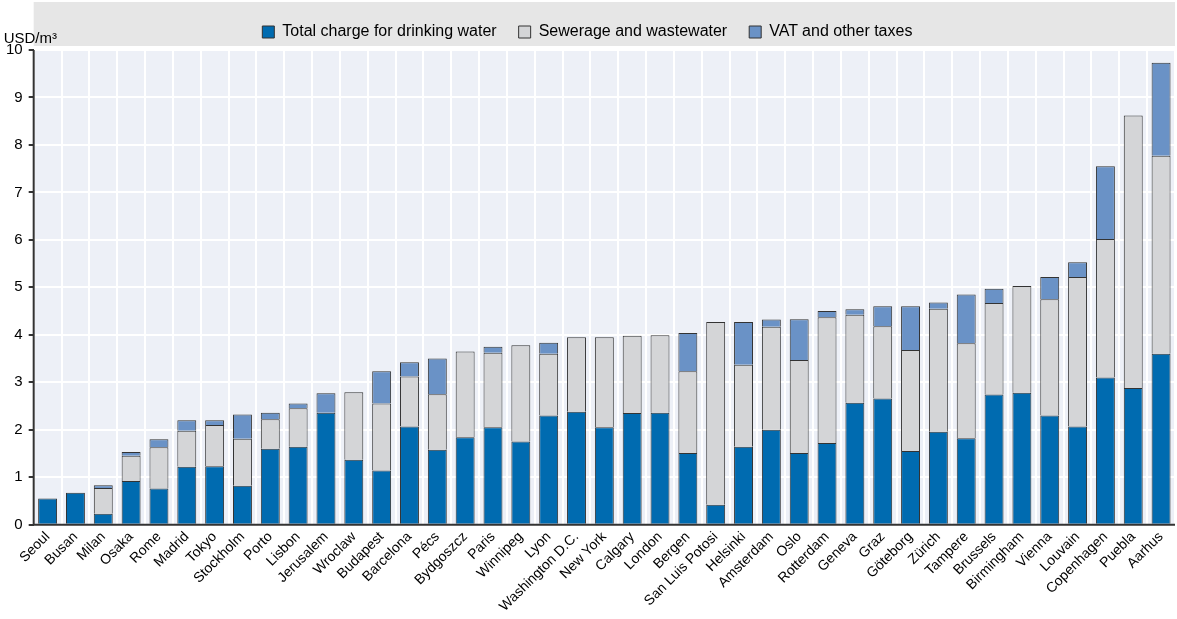 Image resolution: width=1177 pixels, height=619 pixels. Describe the element at coordinates (633, 31) in the screenshot. I see `legend-label: Sewerage and wastewater` at that location.